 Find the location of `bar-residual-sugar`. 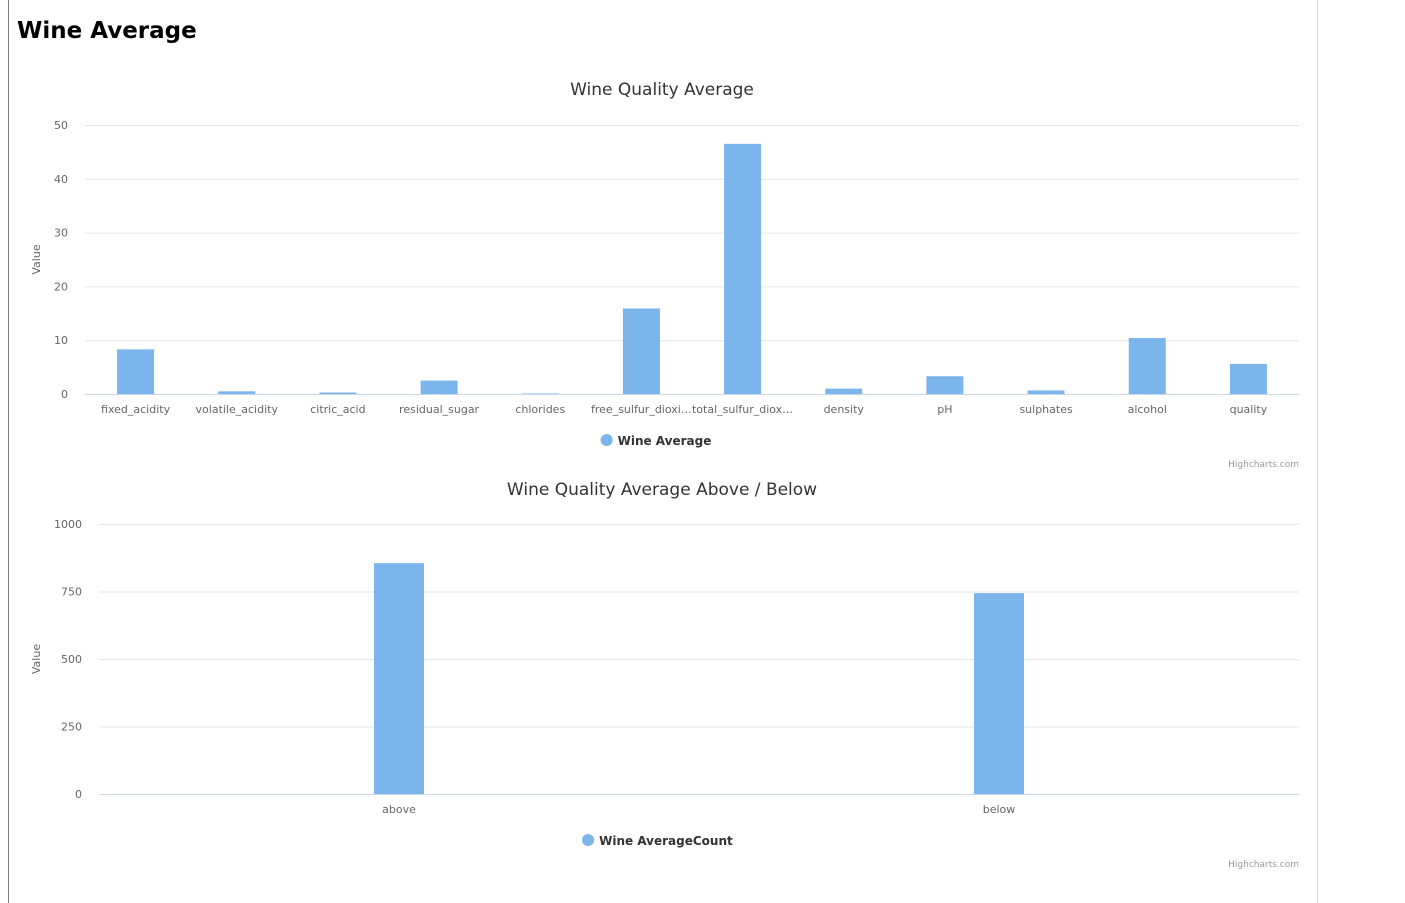

bar-residual-sugar is located at coordinates (439, 387).